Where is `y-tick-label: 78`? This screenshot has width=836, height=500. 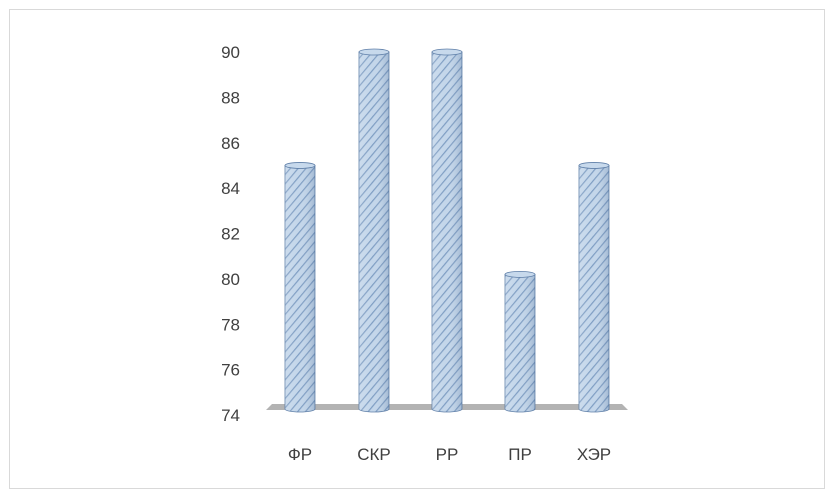 y-tick-label: 78 is located at coordinates (230, 324).